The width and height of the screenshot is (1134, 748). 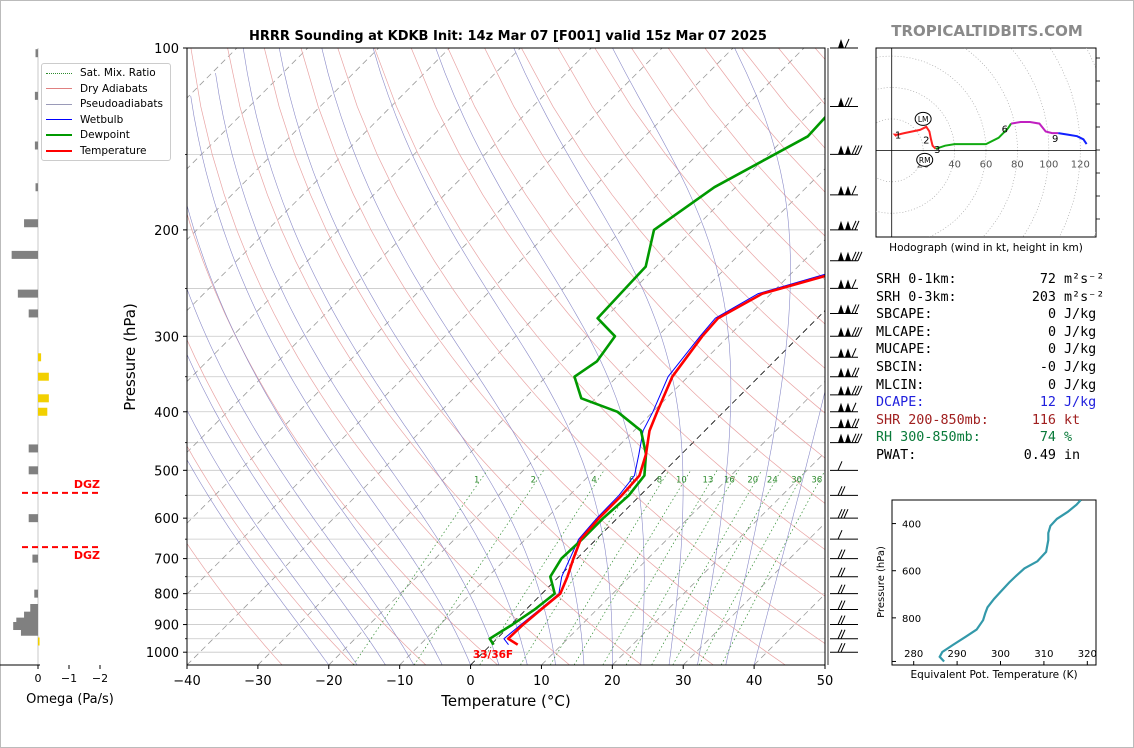 What do you see at coordinates (904, 315) in the screenshot?
I see `index-key: SBCAPE:` at bounding box center [904, 315].